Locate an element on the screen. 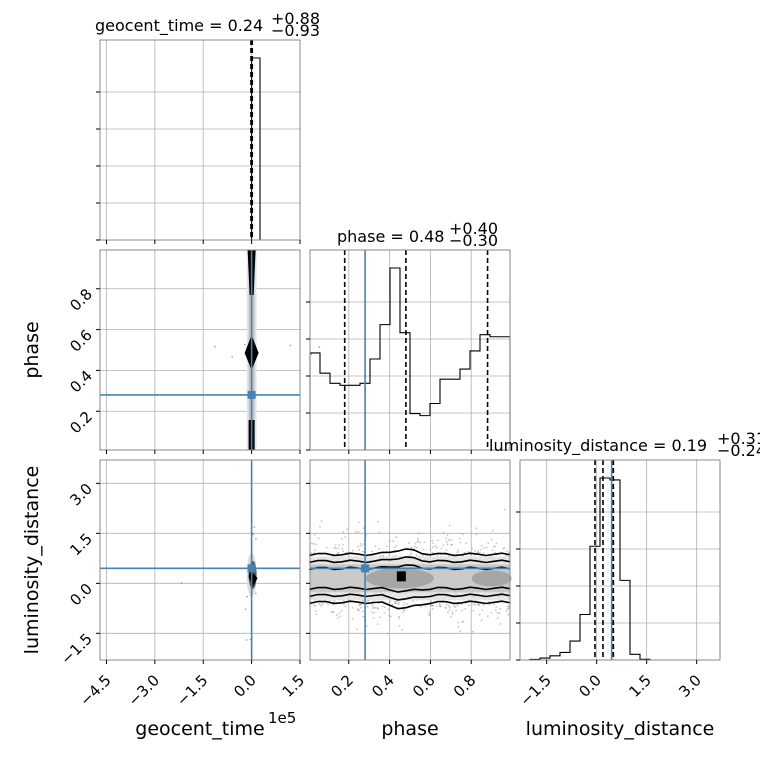 This screenshot has height=760, width=760. histogram-step is located at coordinates (620, 569).